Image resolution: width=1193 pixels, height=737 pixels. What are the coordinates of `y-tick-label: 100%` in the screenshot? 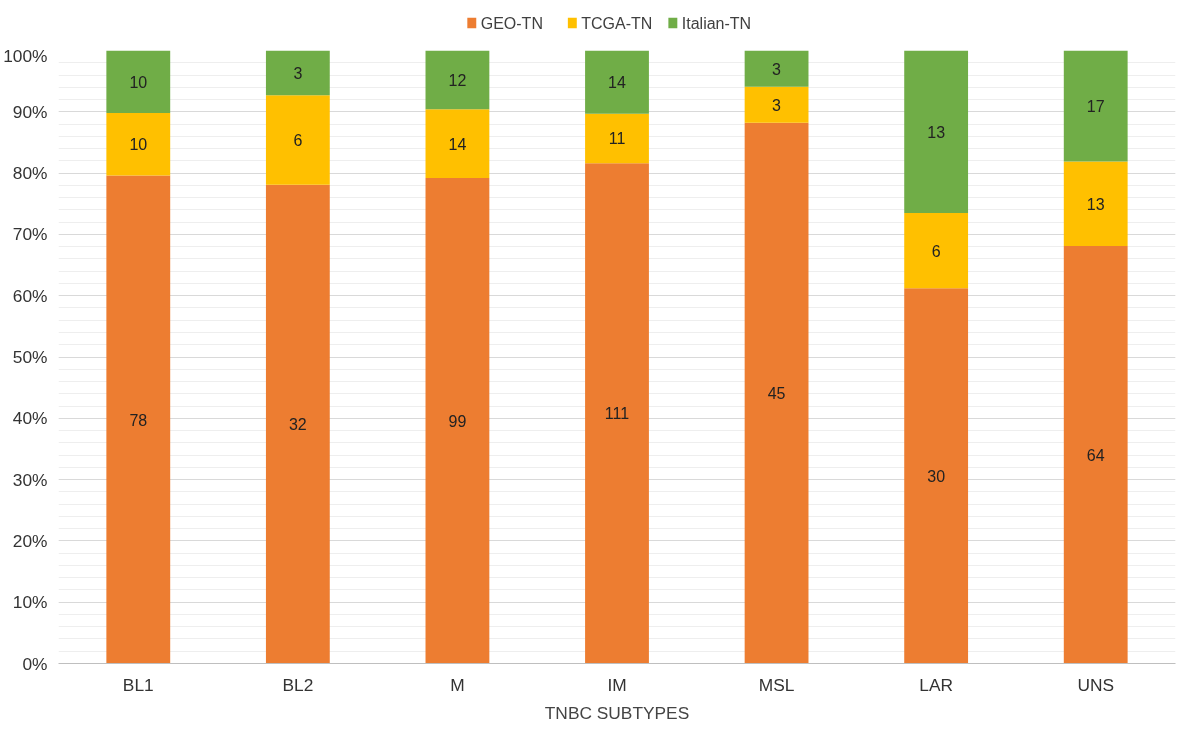 It's located at (25, 55).